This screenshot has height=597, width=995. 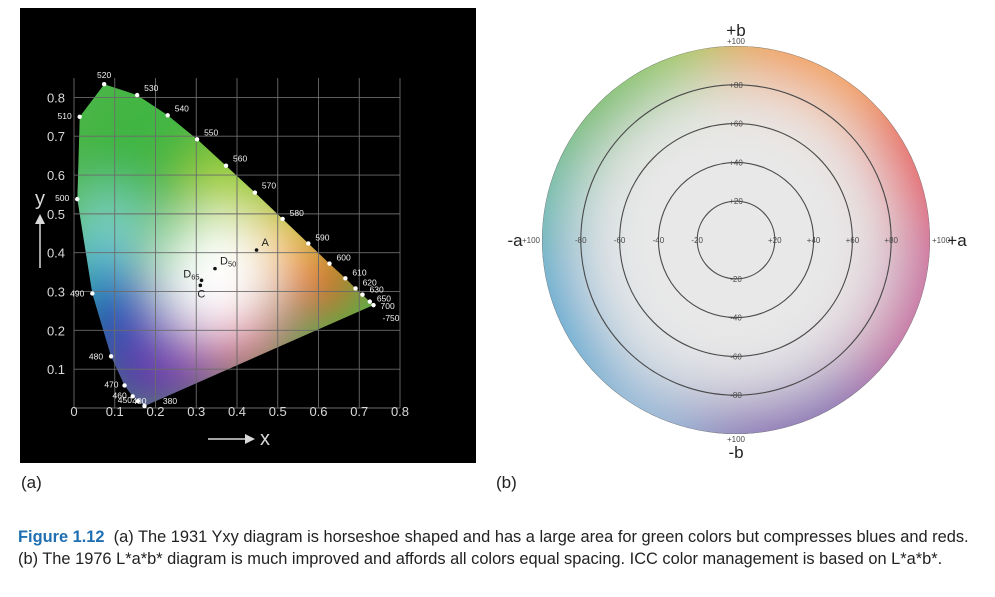 I want to click on x-tick-label: 0.1, so click(x=115, y=411).